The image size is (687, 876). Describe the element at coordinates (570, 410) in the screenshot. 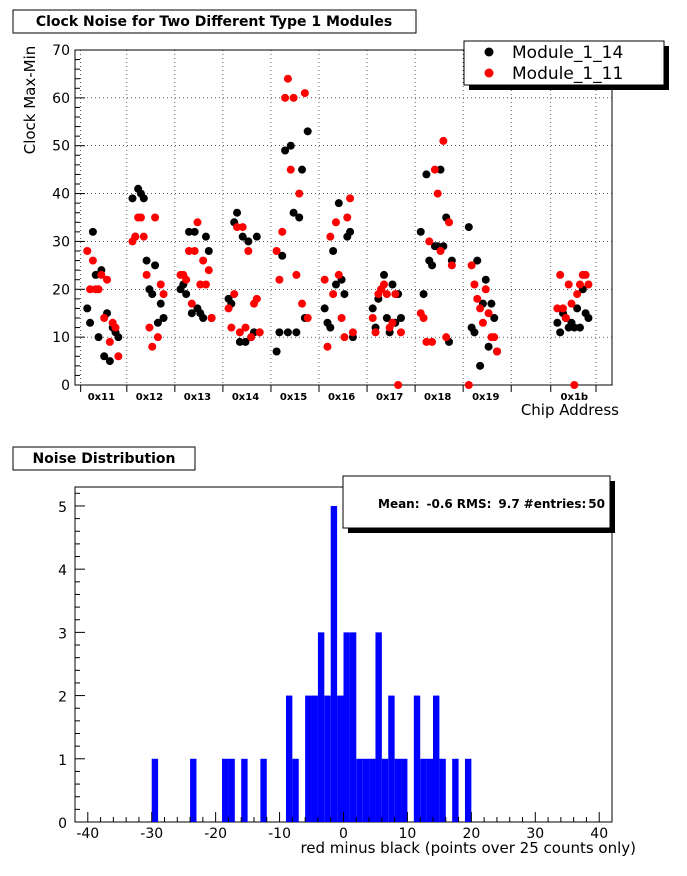

I see `top-x-axis-title: Chip Address` at that location.